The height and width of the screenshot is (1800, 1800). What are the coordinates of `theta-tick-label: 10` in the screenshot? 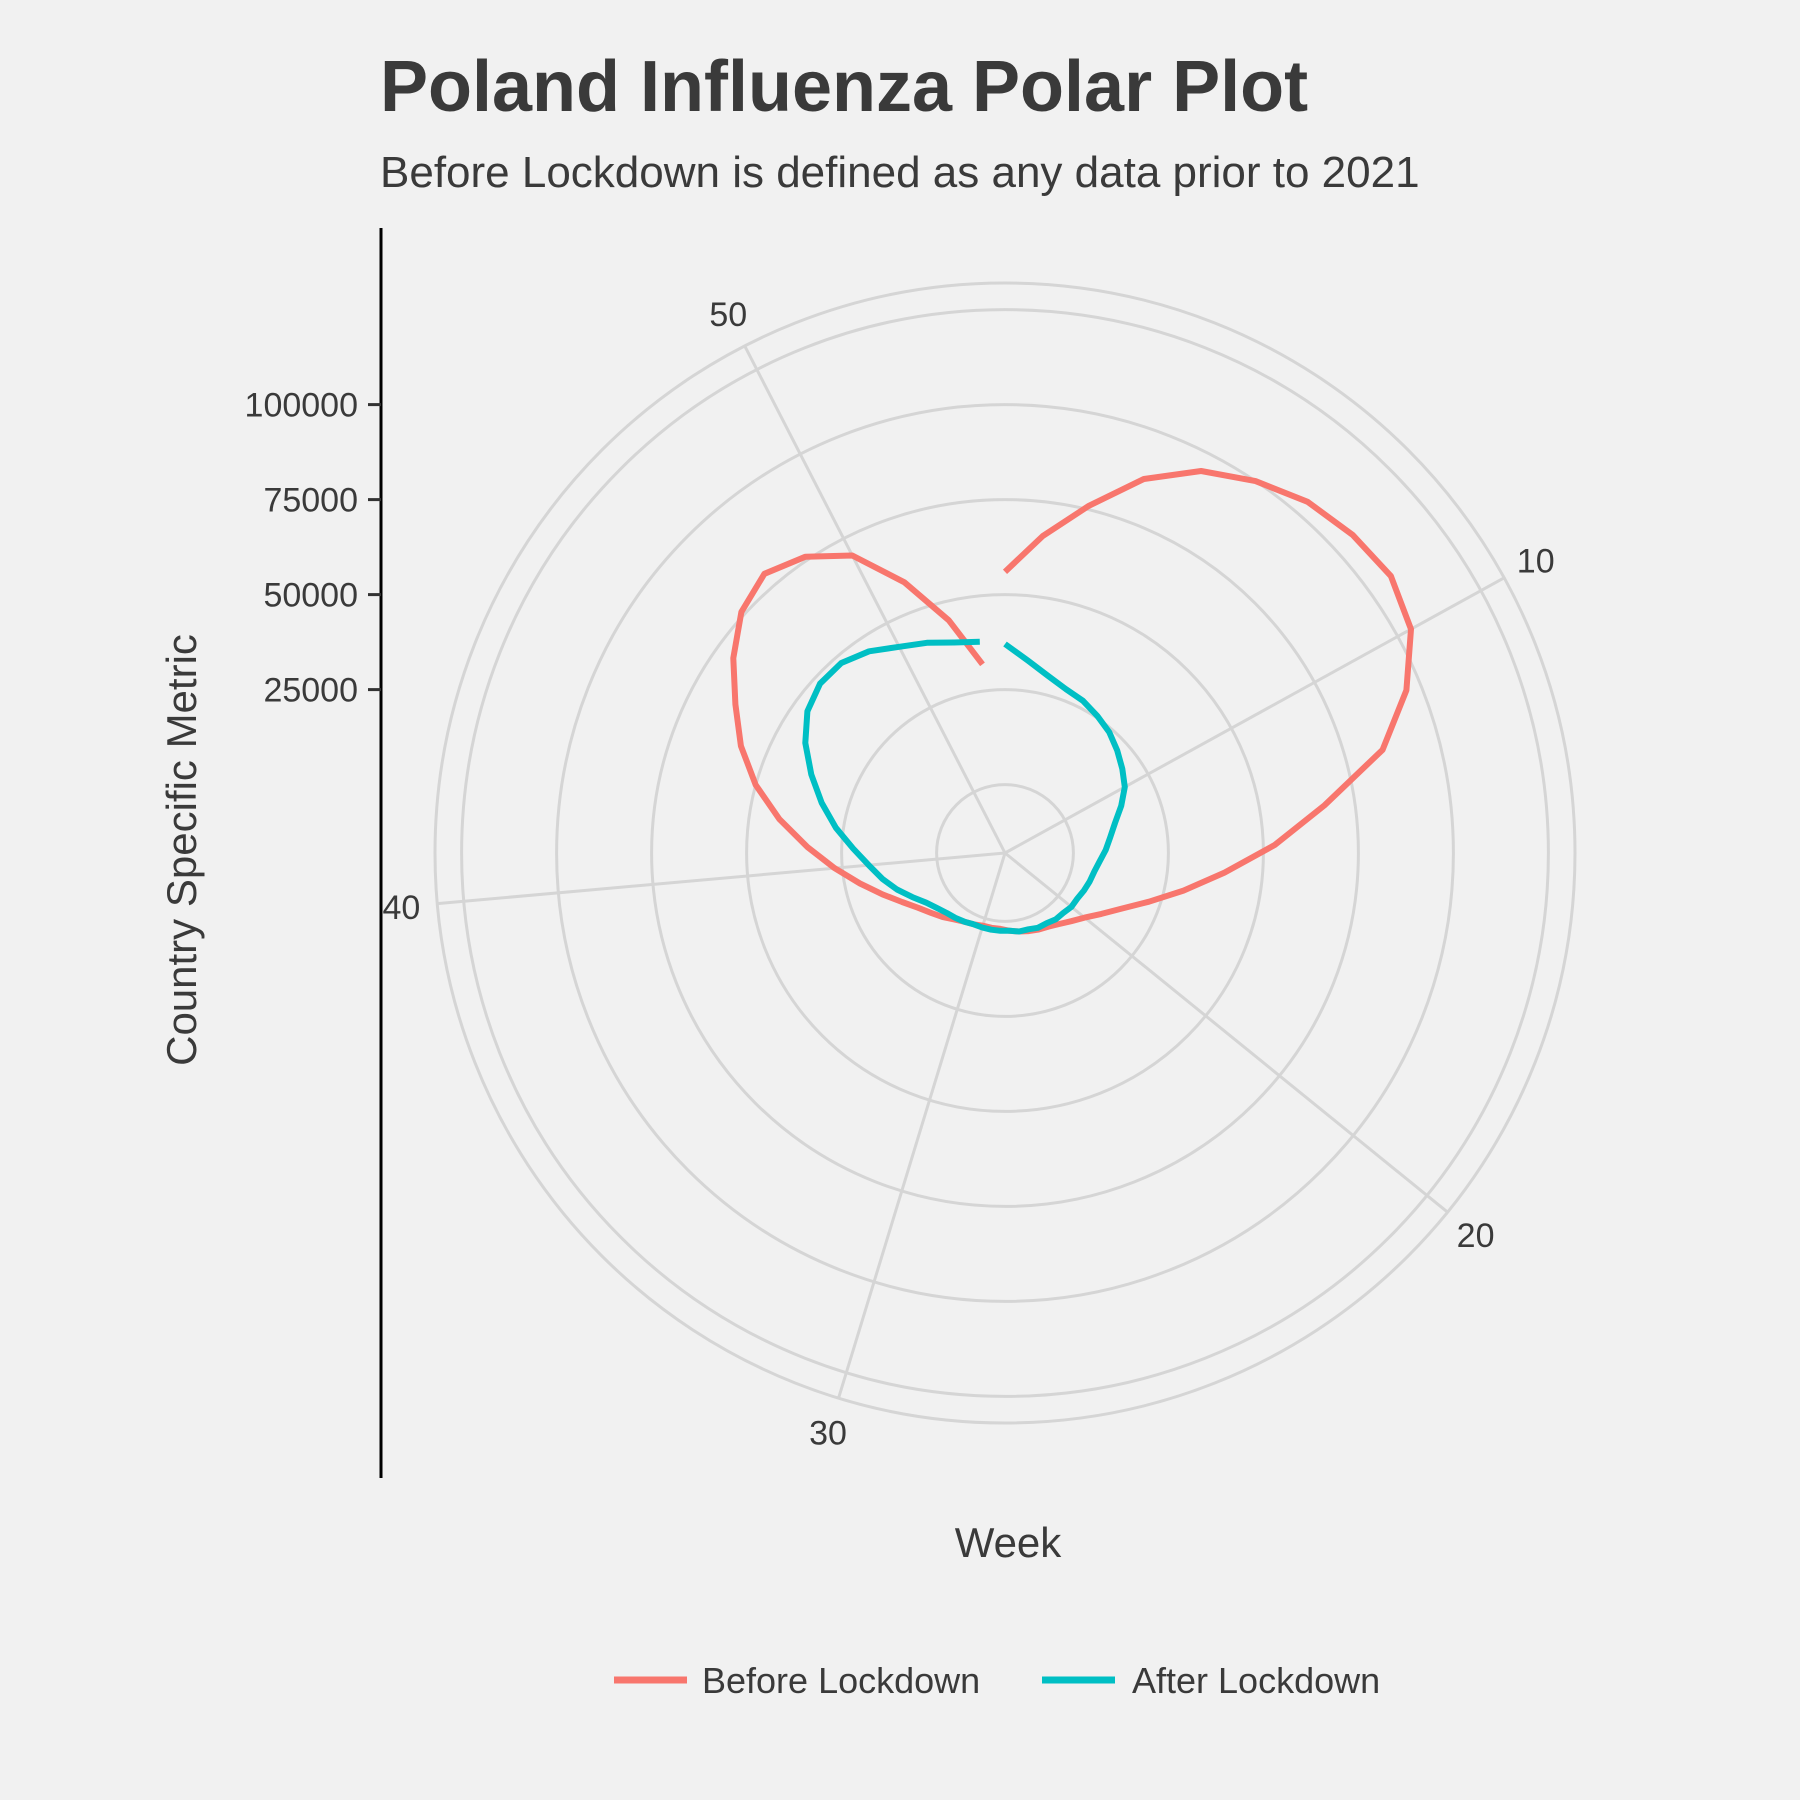 It's located at (1536, 561).